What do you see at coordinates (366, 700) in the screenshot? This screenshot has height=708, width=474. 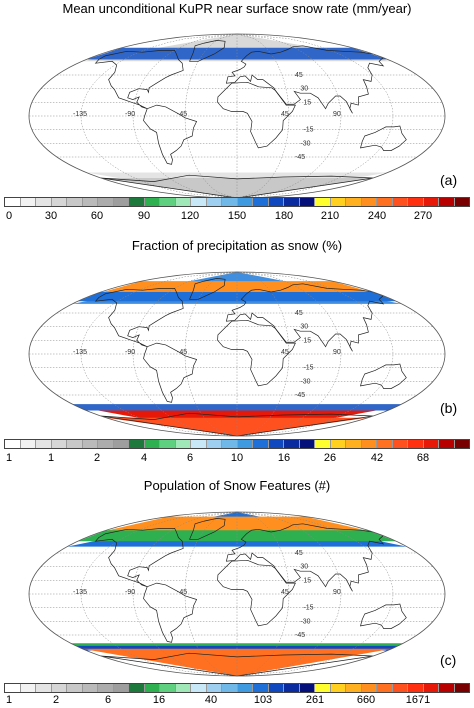 I see `colorbar-tick-label: 660` at bounding box center [366, 700].